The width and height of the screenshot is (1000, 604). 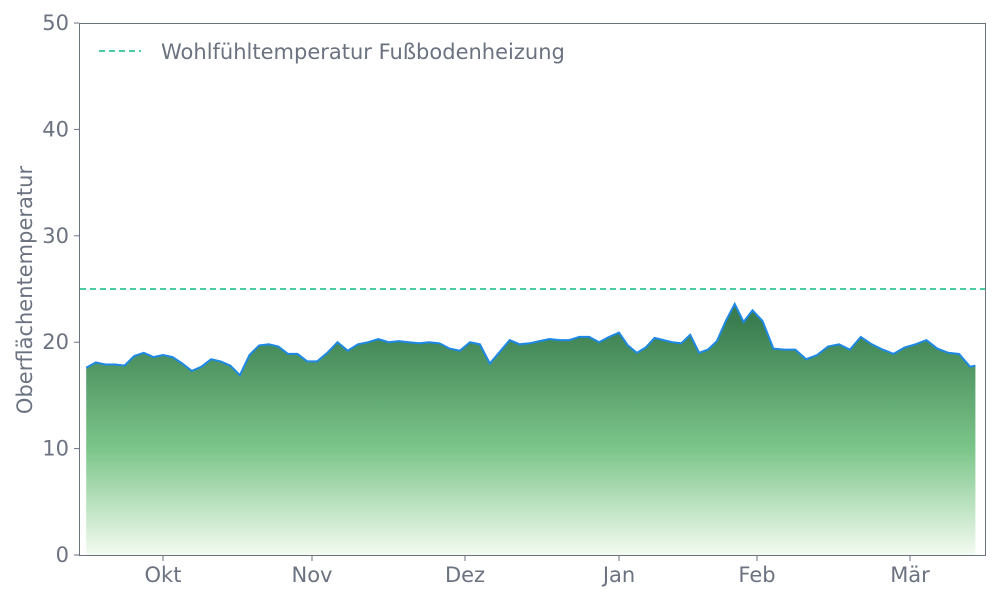 I want to click on legend: Wohlfühltemperatur Fußbodenheizung, so click(x=332, y=52).